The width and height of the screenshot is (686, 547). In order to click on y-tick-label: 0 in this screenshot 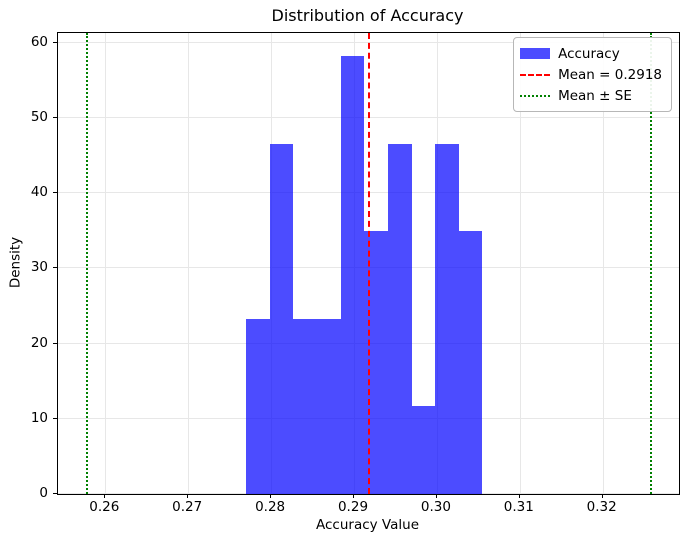, I will do `click(43, 493)`.